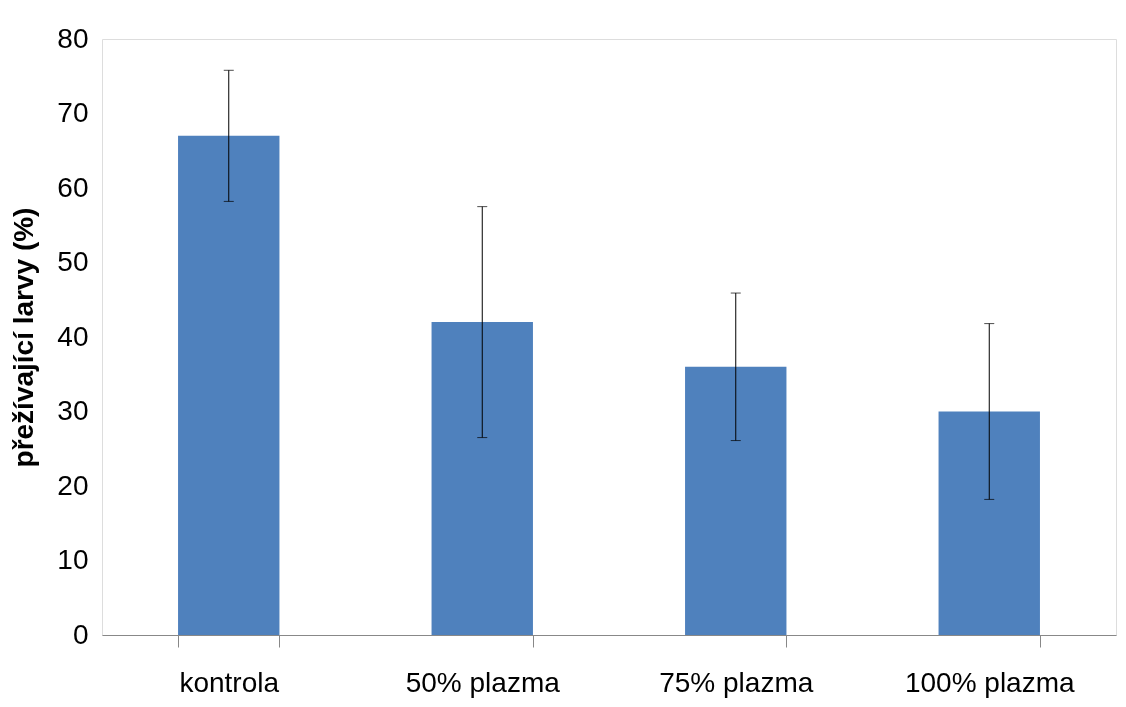  Describe the element at coordinates (73, 410) in the screenshot. I see `y-tick-label: 30` at that location.